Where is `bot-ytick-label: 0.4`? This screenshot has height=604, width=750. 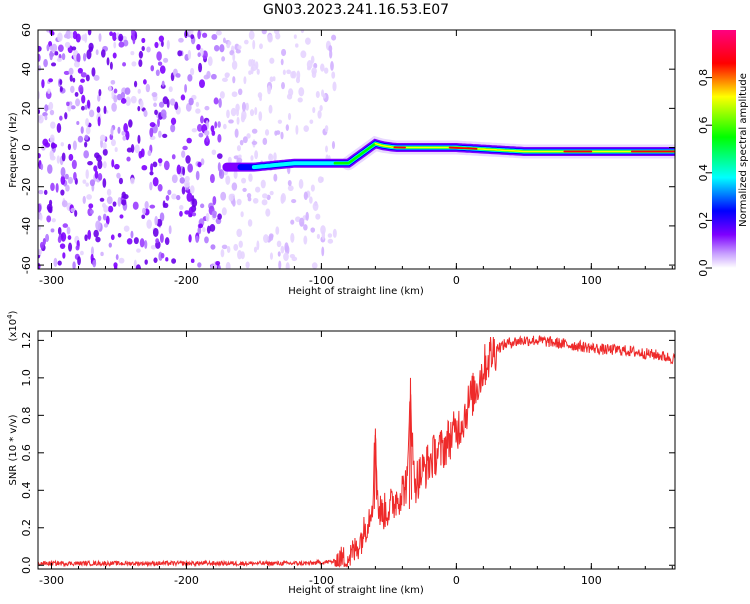
bot-ytick-label: 0.4 is located at coordinates (26, 491).